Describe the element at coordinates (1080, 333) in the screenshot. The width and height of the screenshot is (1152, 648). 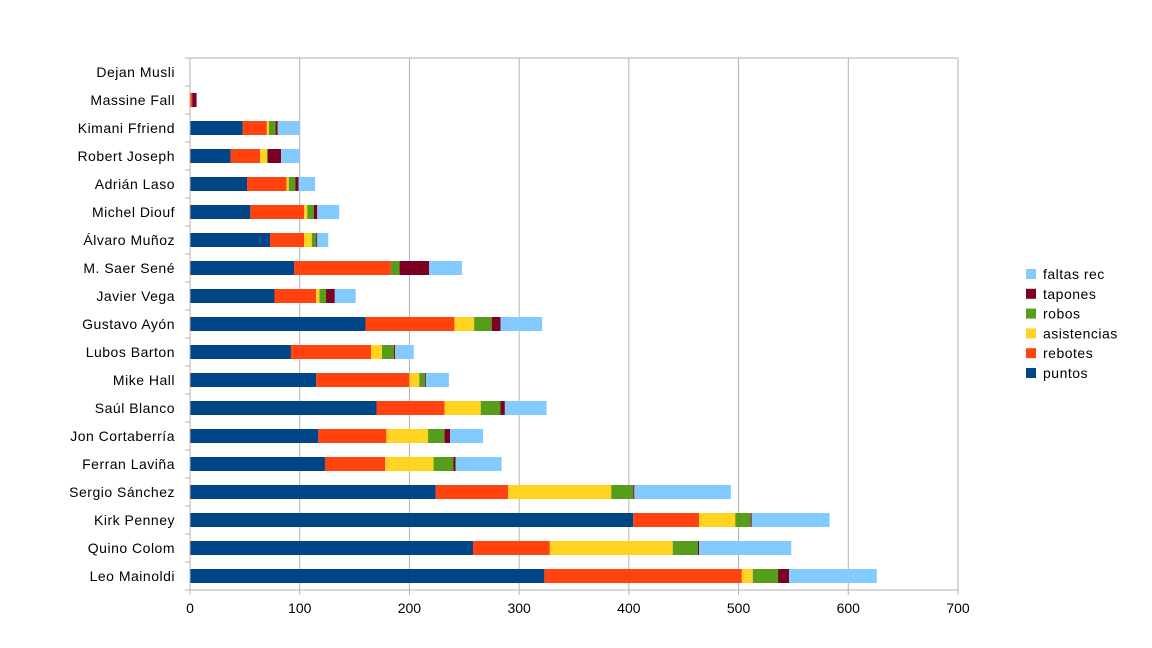
I see `legend-label-asistencias: asistencias` at that location.